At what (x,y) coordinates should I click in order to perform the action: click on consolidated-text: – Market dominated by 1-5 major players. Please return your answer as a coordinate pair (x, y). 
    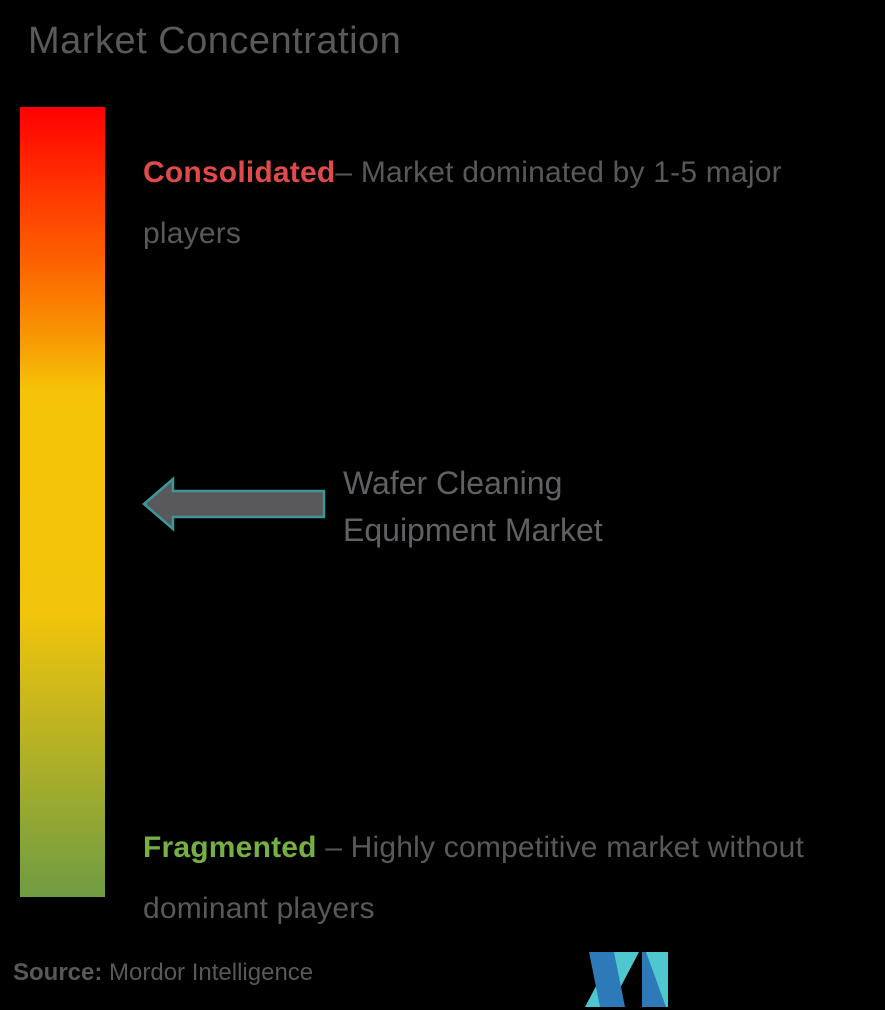
    Looking at the image, I should click on (462, 203).